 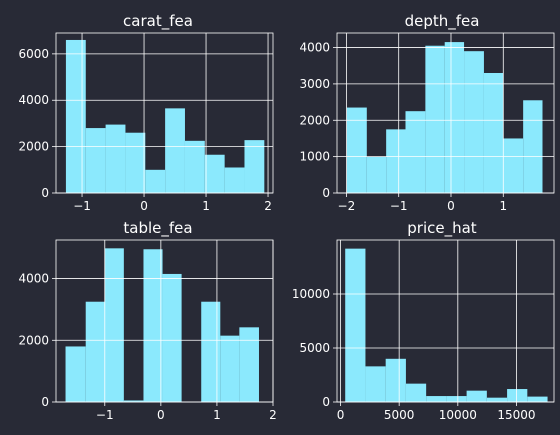 I want to click on y-tick-label: 10000, so click(x=311, y=294).